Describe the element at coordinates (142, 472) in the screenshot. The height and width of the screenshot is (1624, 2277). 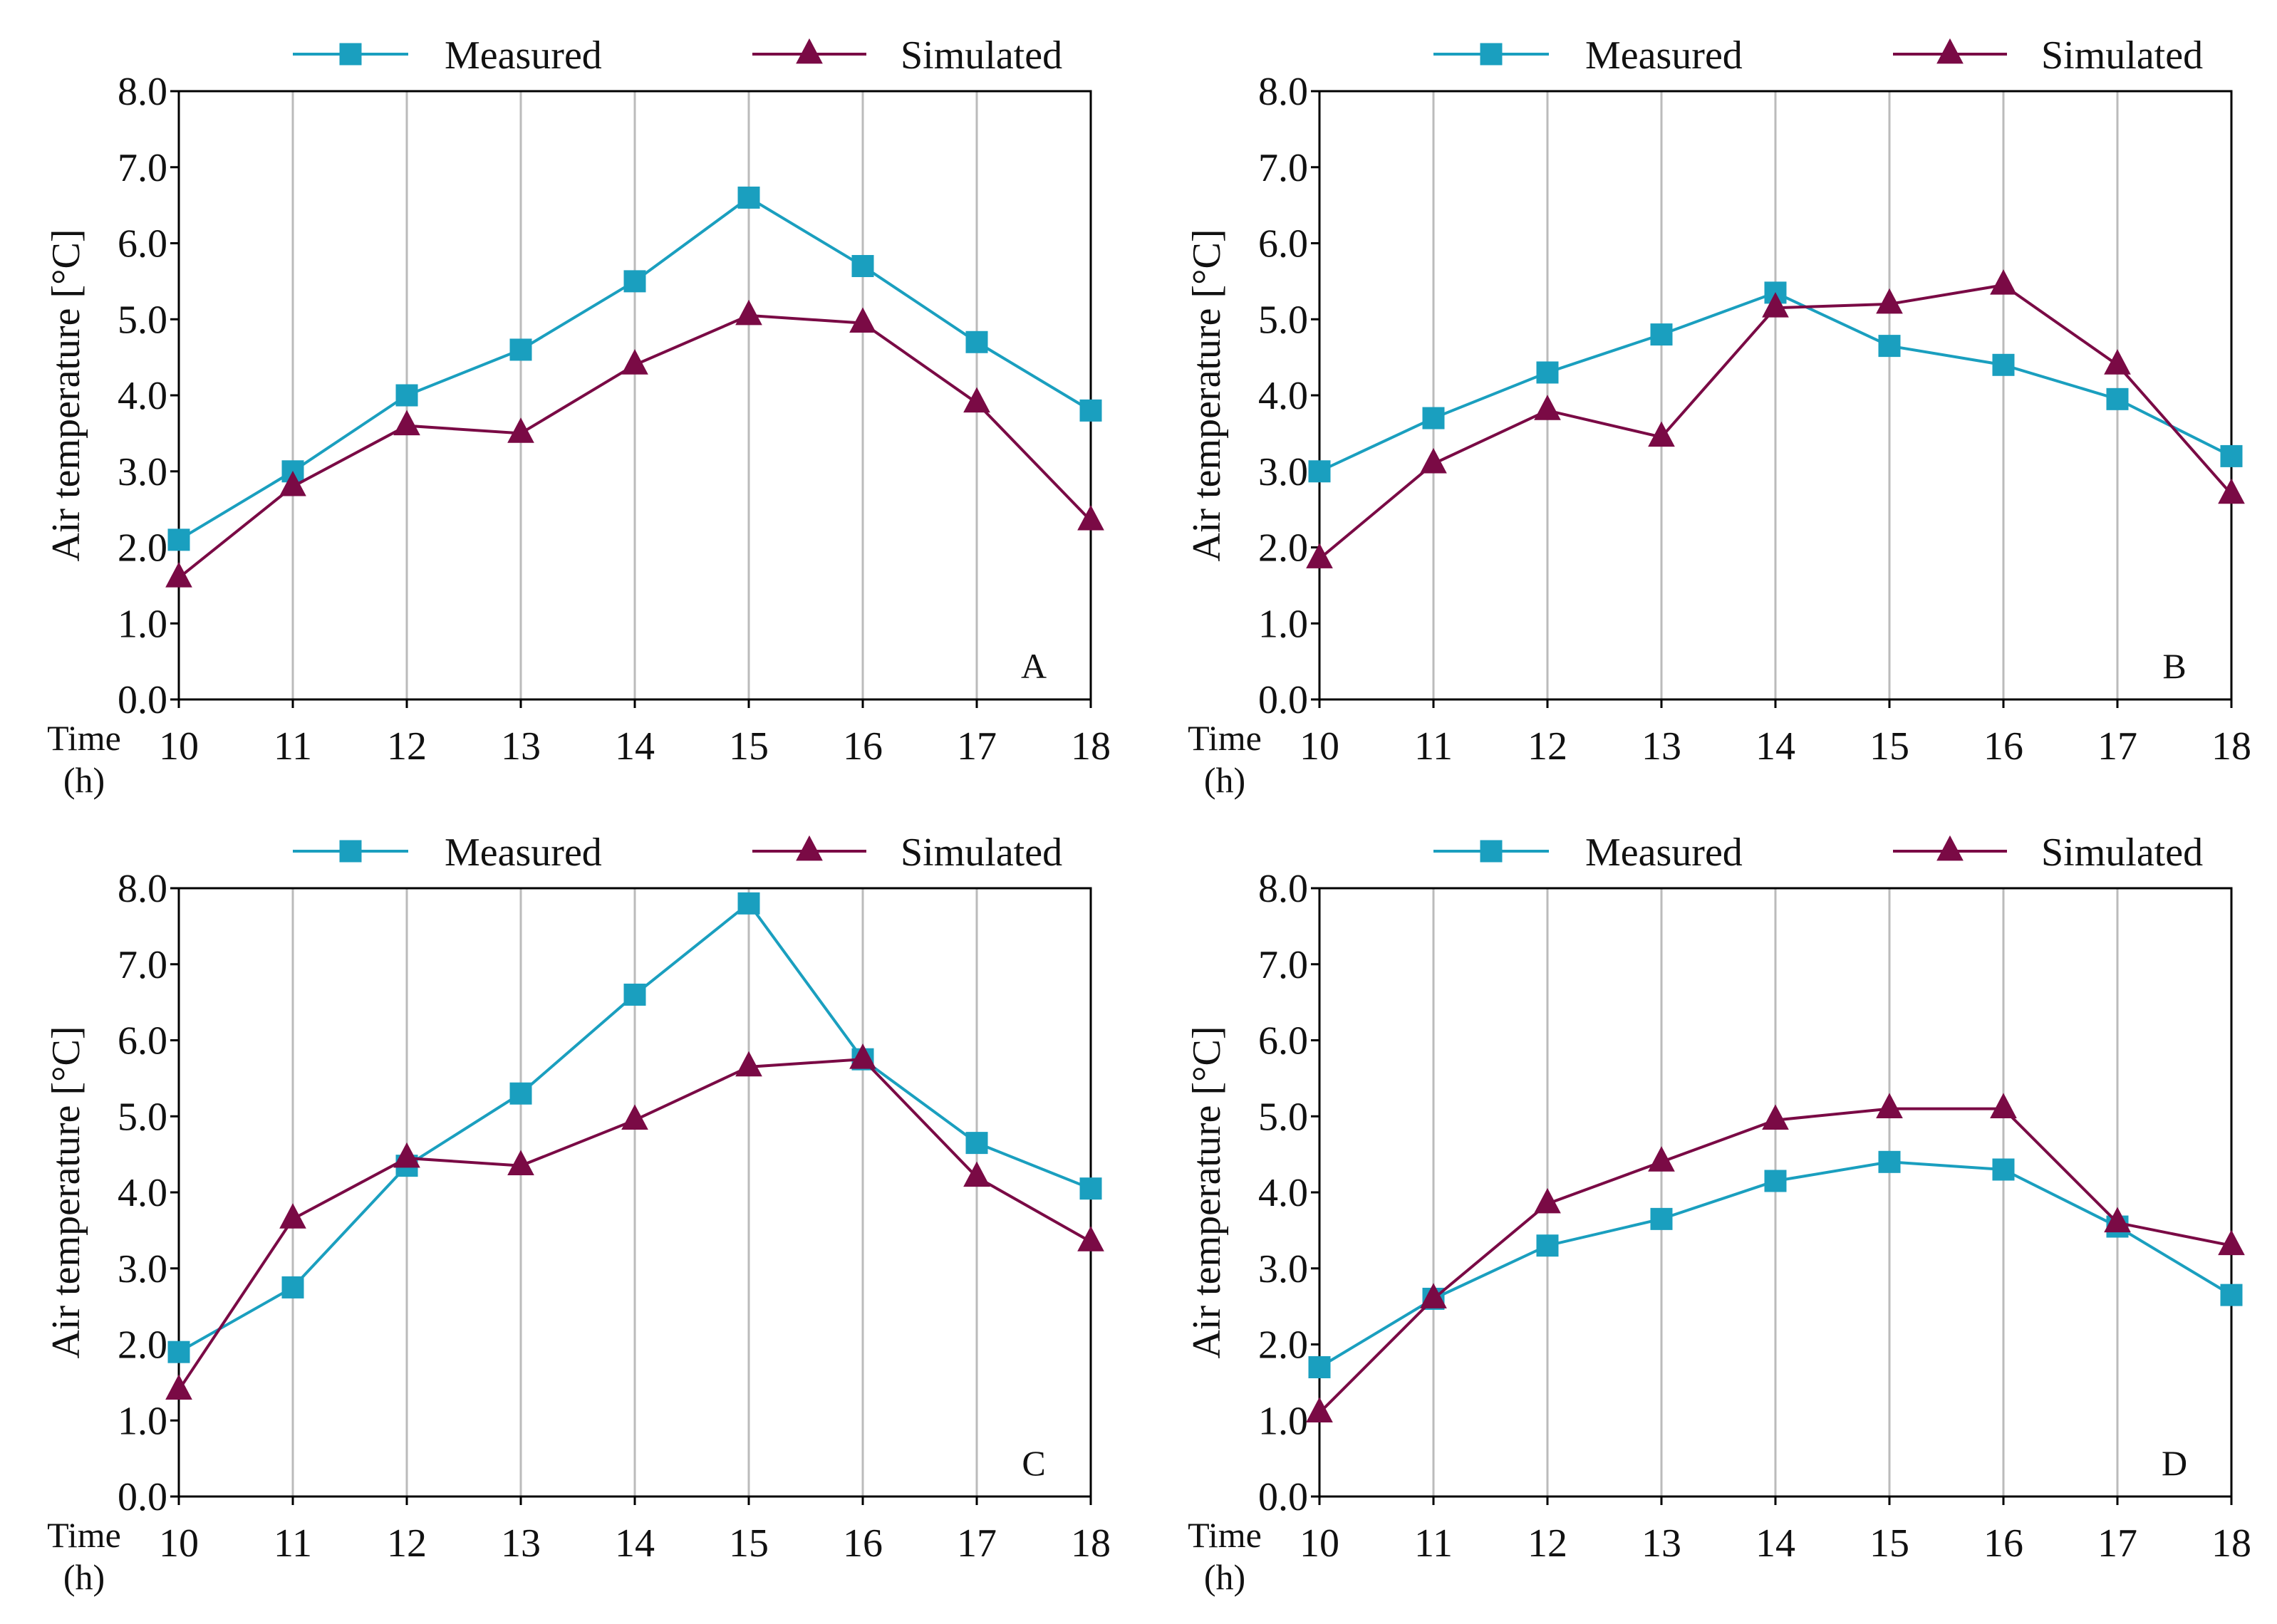
I see `y-tick-label: 3.0` at that location.